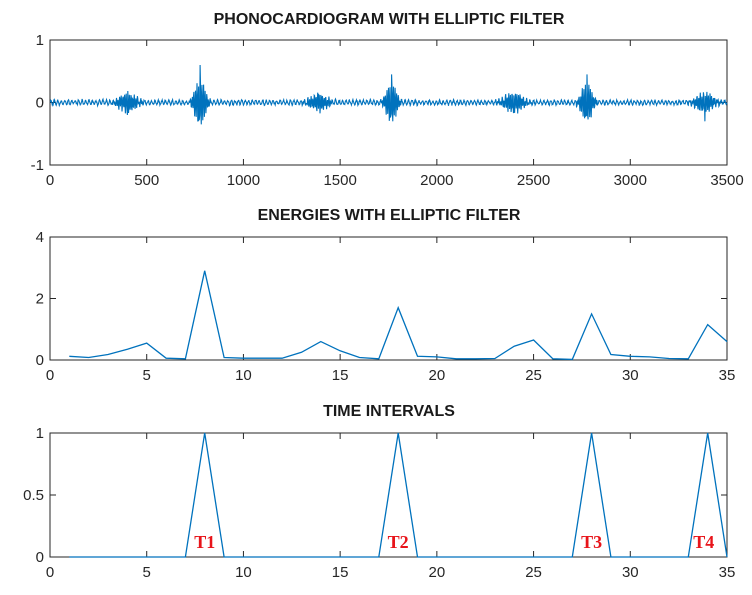 The image size is (752, 595). What do you see at coordinates (398, 542) in the screenshot?
I see `annotation-t2: T2` at bounding box center [398, 542].